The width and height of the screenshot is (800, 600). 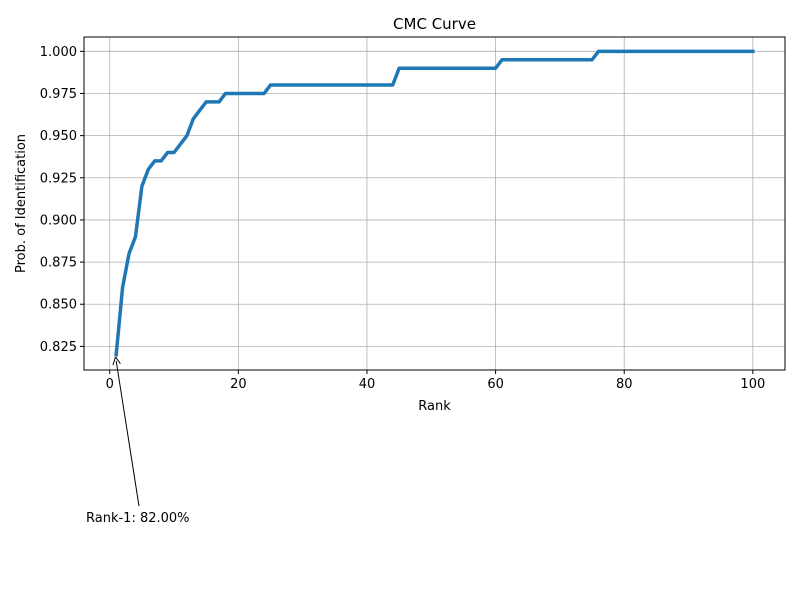 What do you see at coordinates (128, 434) in the screenshot?
I see `annotation-arrow` at bounding box center [128, 434].